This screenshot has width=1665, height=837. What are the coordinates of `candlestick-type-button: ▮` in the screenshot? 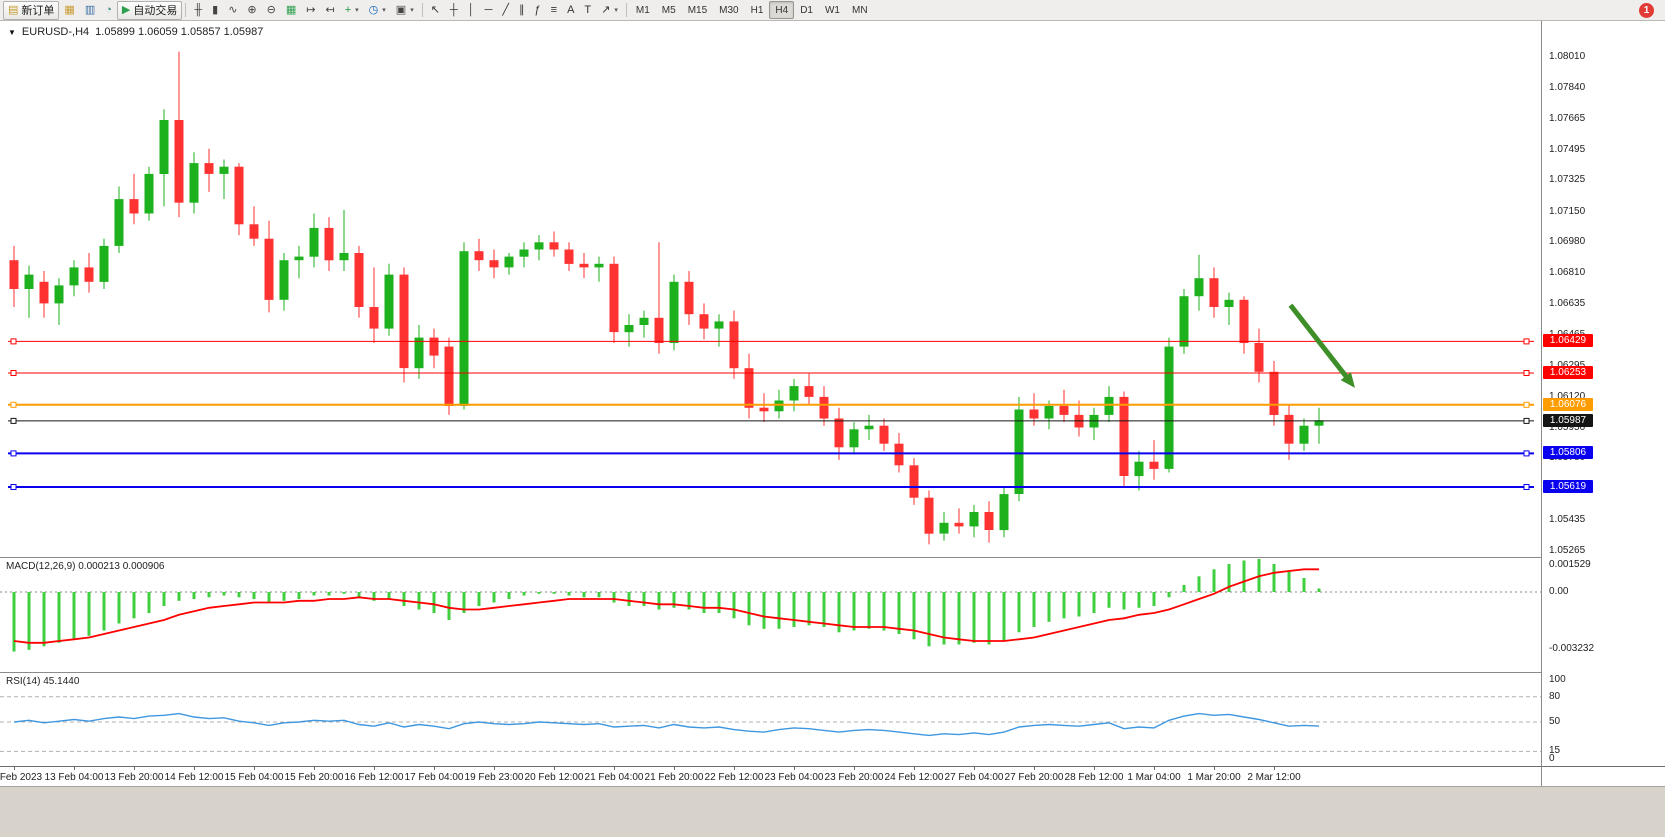 It's located at (215, 10).